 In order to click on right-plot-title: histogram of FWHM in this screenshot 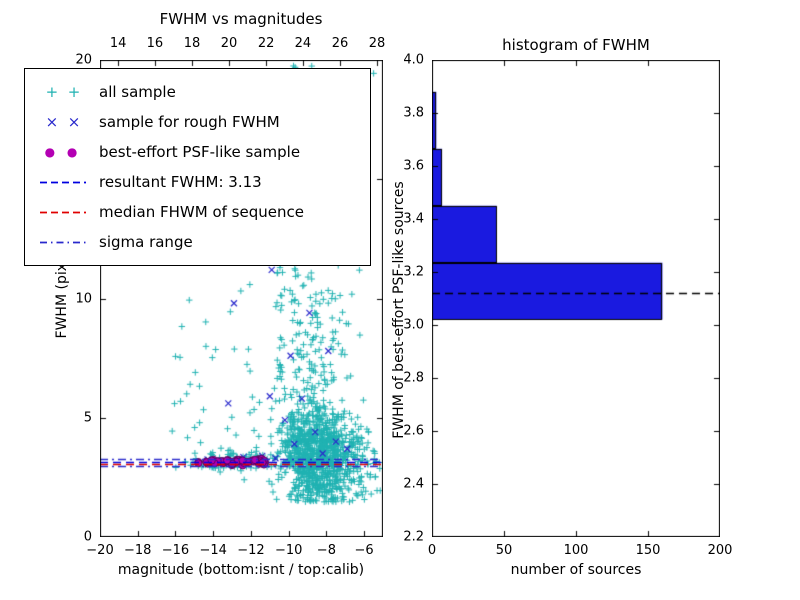, I will do `click(576, 45)`.